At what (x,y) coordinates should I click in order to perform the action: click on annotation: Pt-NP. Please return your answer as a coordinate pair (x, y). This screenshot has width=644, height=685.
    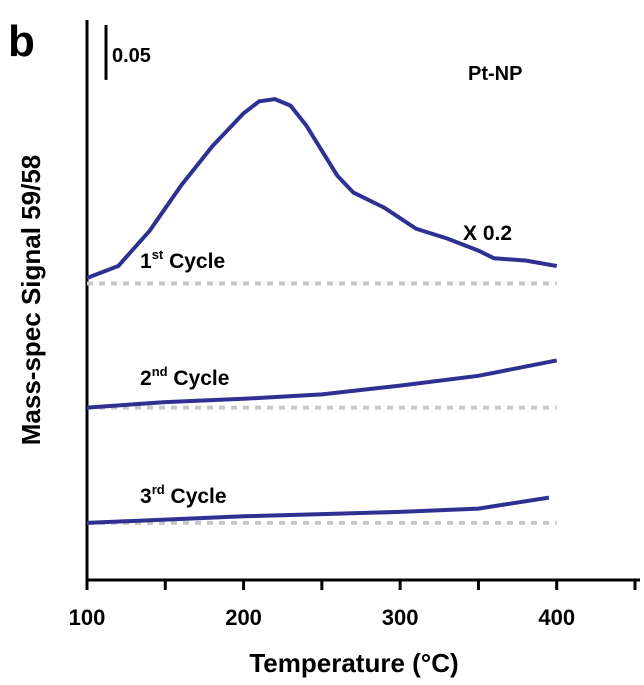
    Looking at the image, I should click on (495, 74).